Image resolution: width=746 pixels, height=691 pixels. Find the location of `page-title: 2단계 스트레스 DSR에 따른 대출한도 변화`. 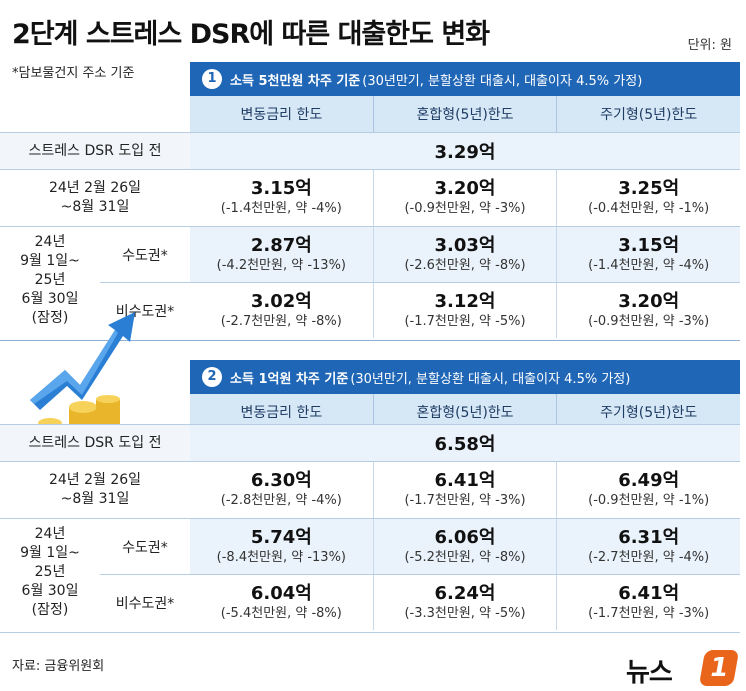

page-title: 2단계 스트레스 DSR에 따른 대출한도 변화 is located at coordinates (251, 34).